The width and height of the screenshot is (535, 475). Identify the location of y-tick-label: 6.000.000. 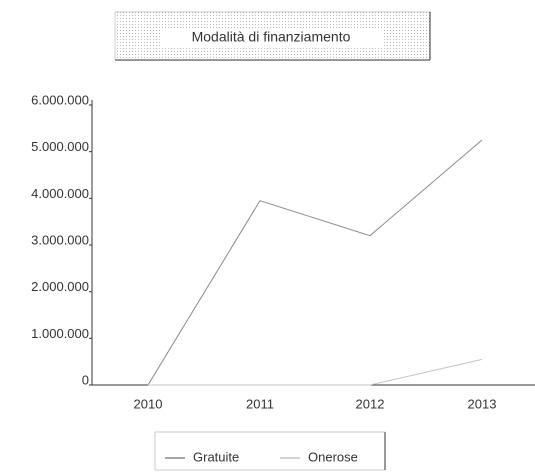
(60, 99).